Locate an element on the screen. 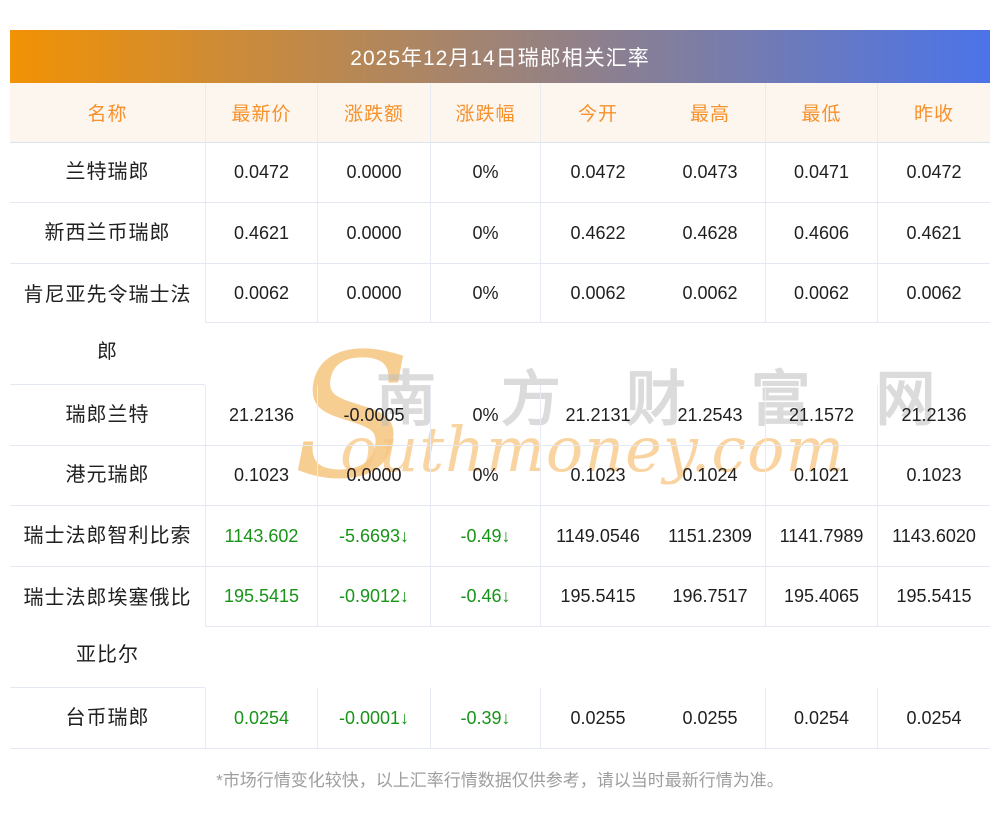  open-cell: 0.0255 is located at coordinates (597, 718).